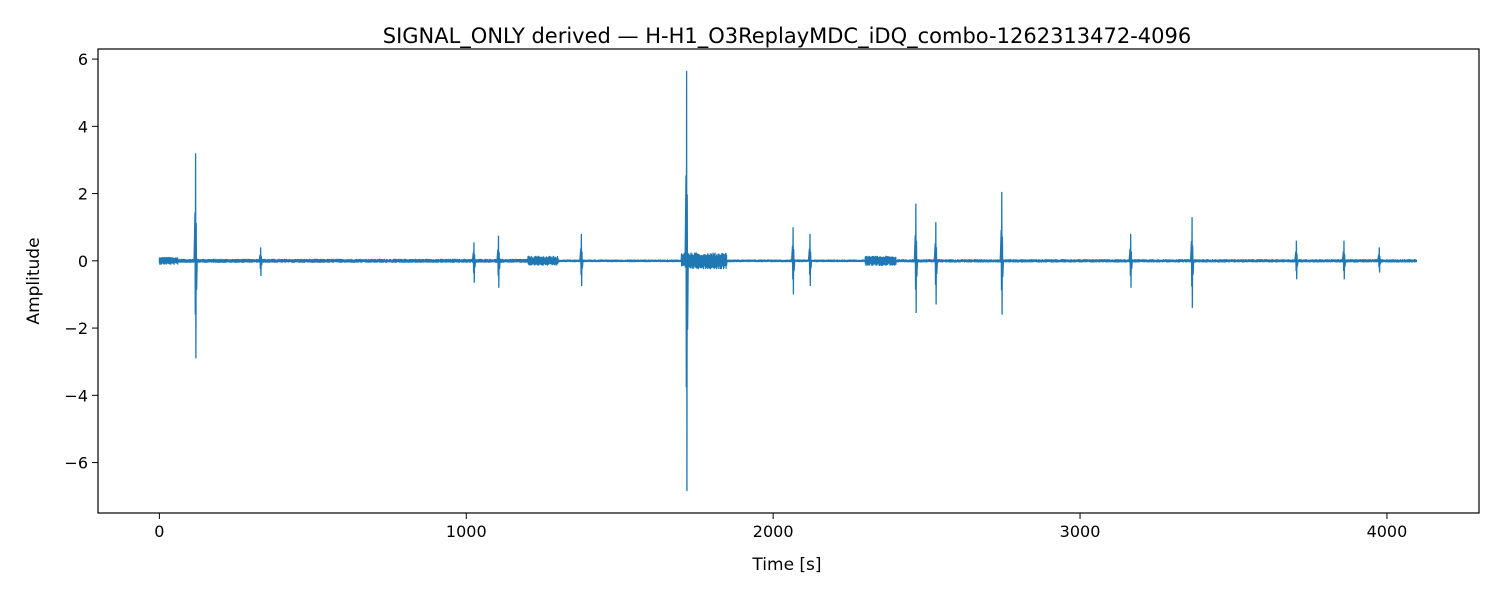 The height and width of the screenshot is (600, 1500). I want to click on y-axis-label: Amplitude, so click(34, 280).